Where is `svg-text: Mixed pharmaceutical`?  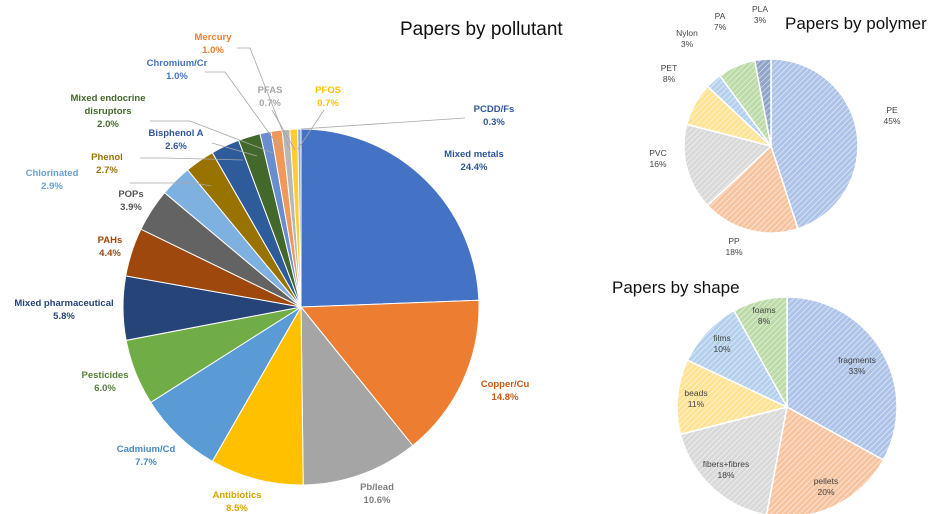 svg-text: Mixed pharmaceutical is located at coordinates (63, 303).